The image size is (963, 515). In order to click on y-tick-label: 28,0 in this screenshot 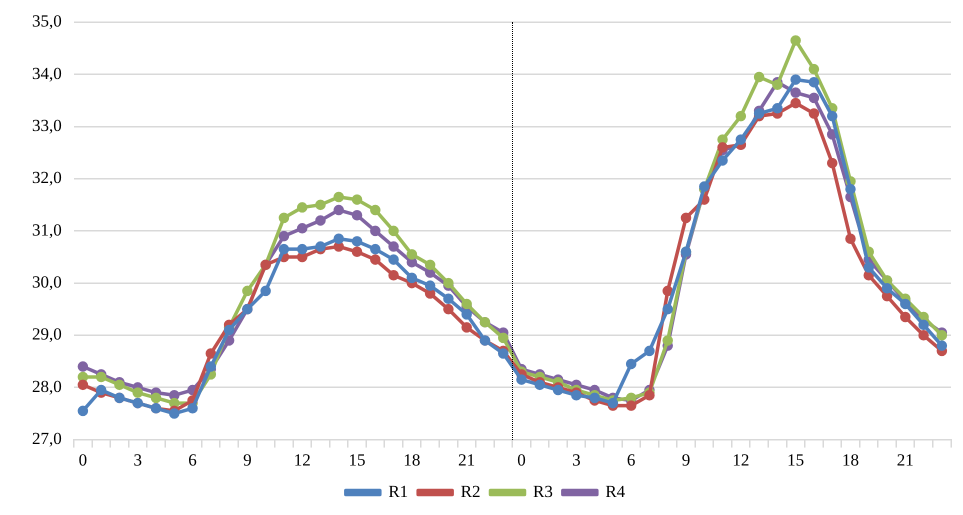, I will do `click(47, 386)`.